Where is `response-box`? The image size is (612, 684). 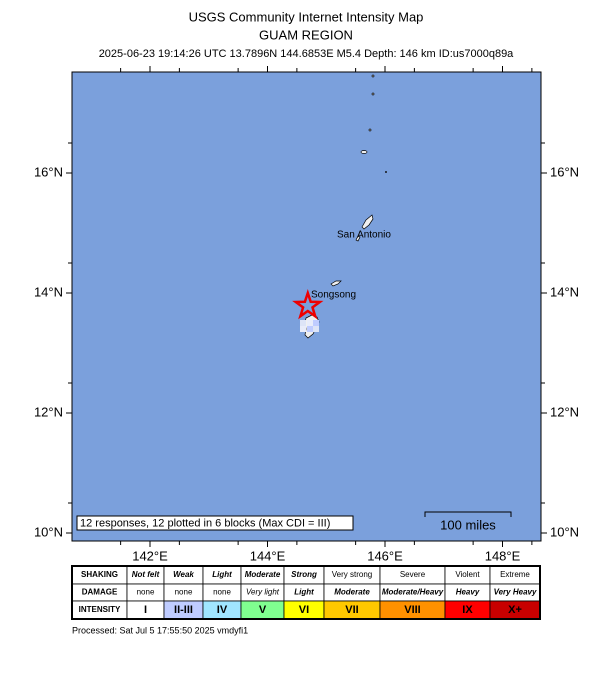
response-box is located at coordinates (215, 523).